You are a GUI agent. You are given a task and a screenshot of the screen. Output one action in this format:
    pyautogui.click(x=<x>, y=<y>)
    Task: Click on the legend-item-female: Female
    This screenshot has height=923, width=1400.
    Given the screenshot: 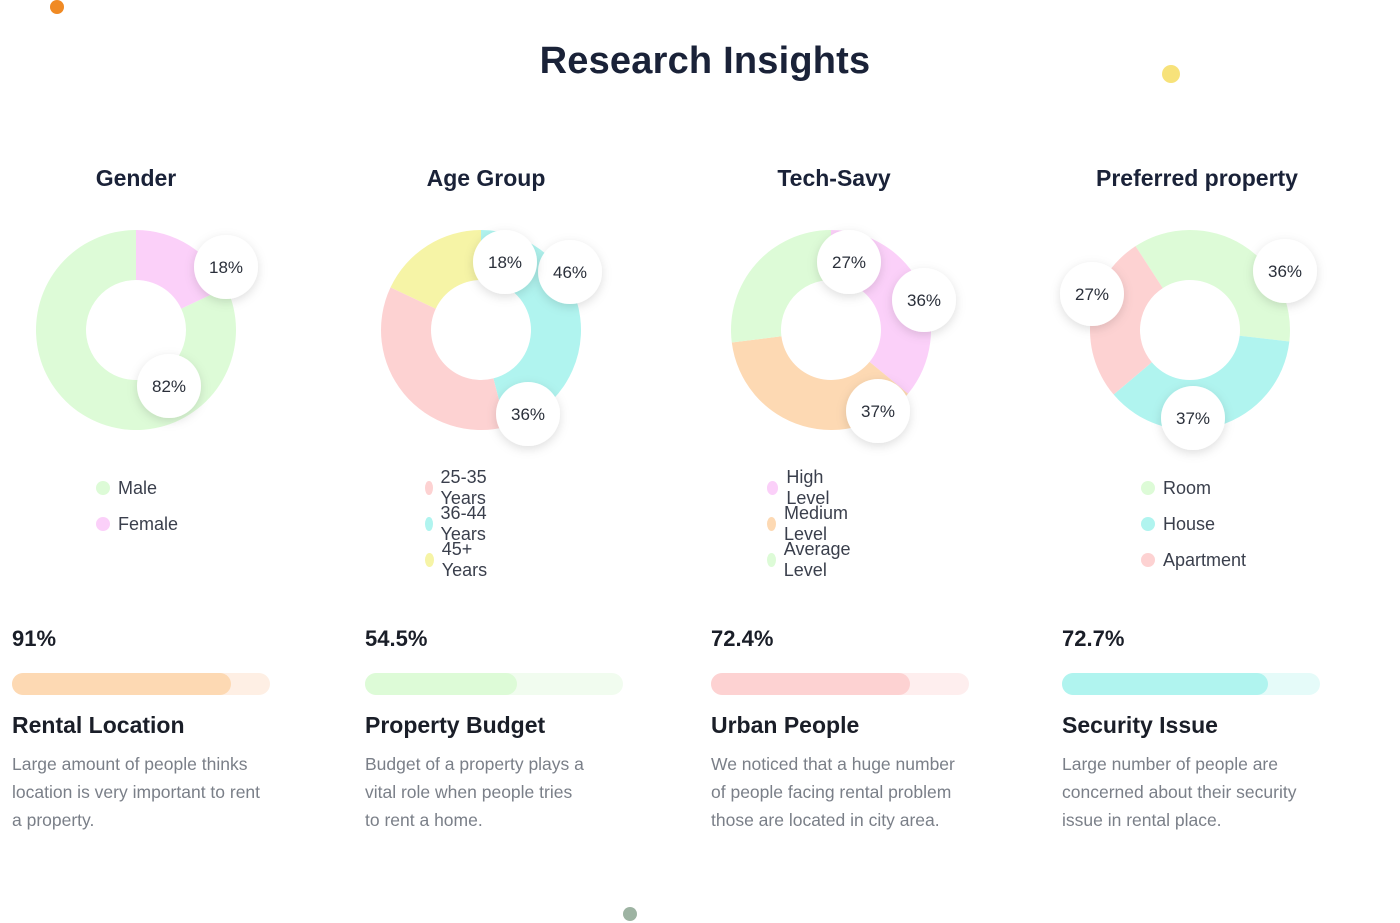 What is the action you would take?
    pyautogui.click(x=137, y=524)
    